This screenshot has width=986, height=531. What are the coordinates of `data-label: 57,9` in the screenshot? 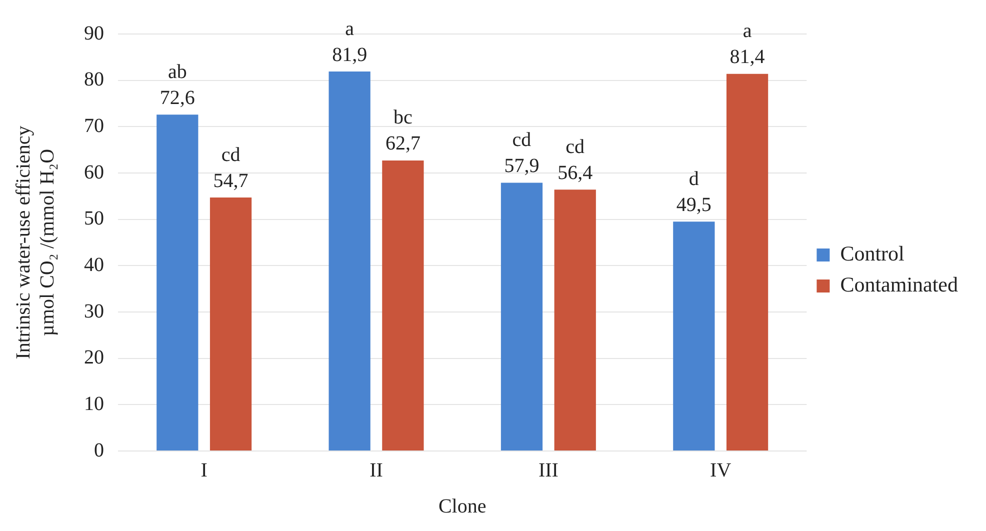 It's located at (522, 165).